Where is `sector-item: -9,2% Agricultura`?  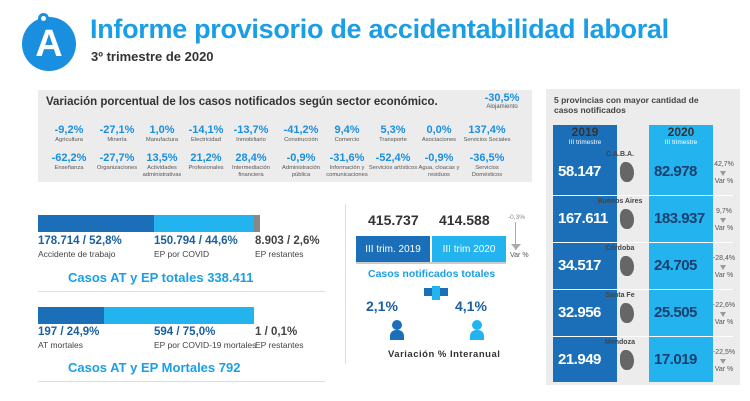 sector-item: -9,2% Agricultura is located at coordinates (69, 134).